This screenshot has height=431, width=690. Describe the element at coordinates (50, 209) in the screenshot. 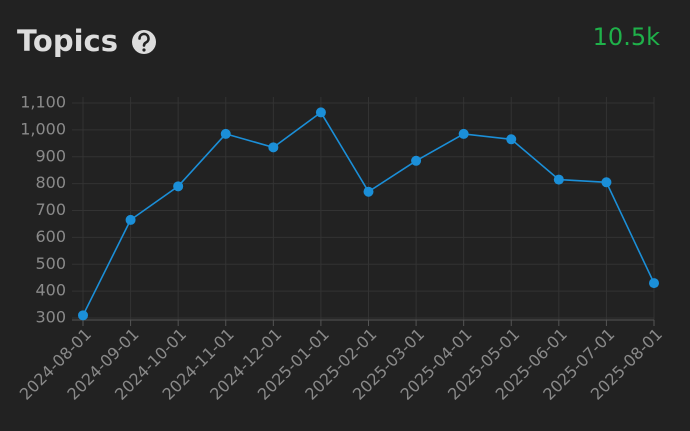

I see `y-tick-label: 700` at that location.